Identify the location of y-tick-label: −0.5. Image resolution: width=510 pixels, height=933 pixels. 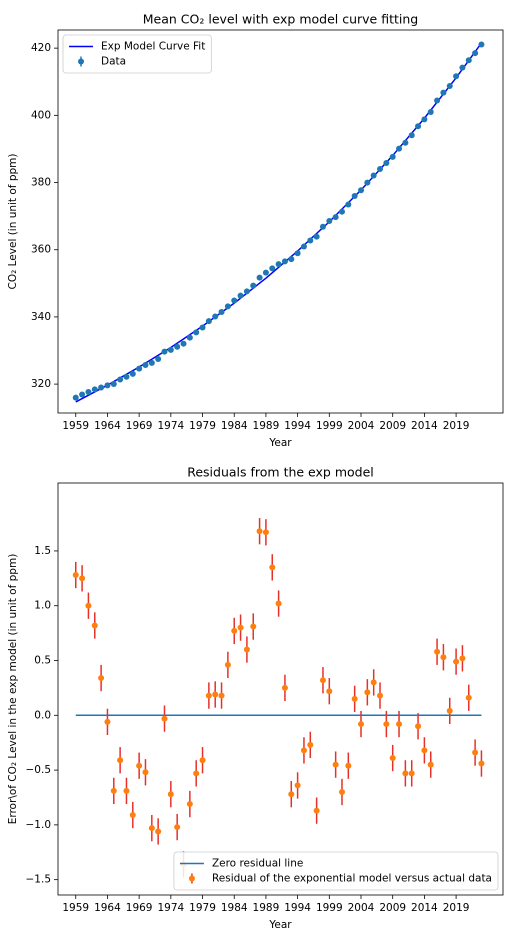
(39, 770).